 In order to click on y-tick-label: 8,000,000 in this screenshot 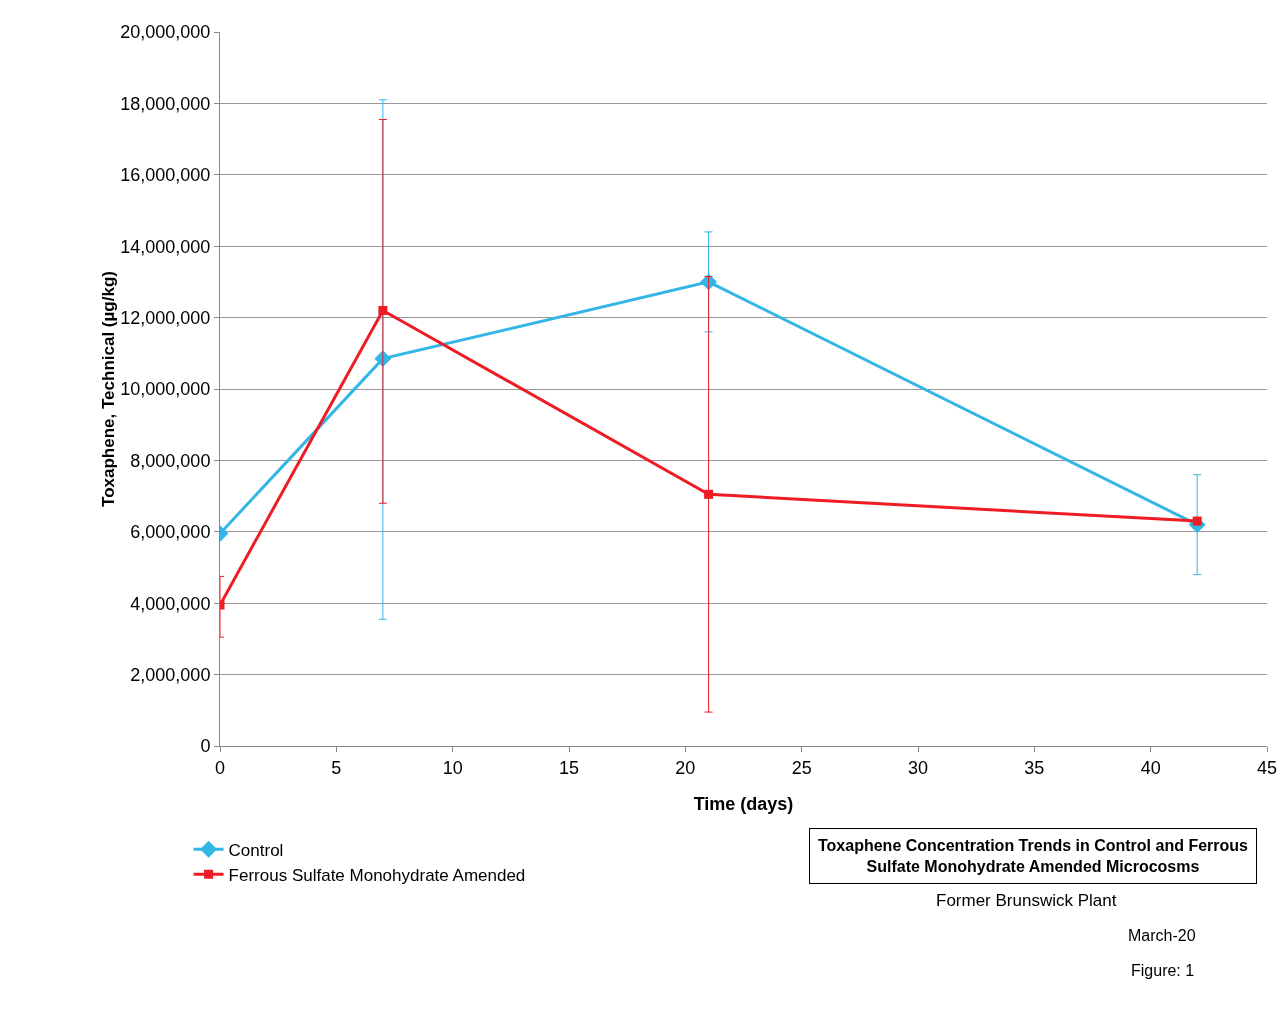, I will do `click(170, 460)`.